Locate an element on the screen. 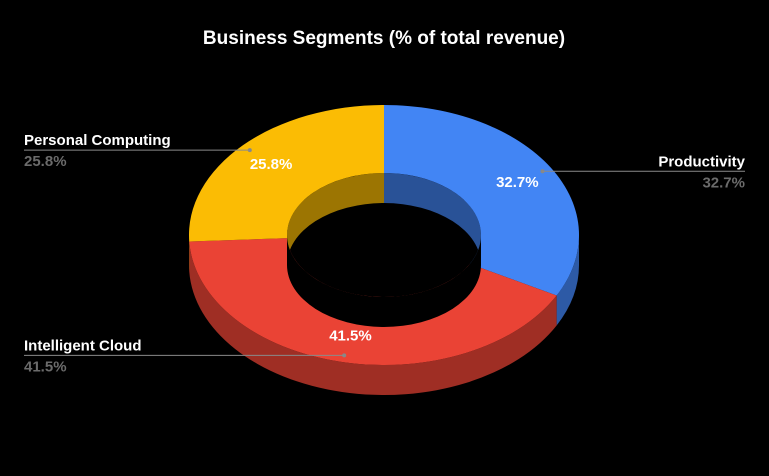 This screenshot has height=476, width=769. slice-productivity is located at coordinates (482, 200).